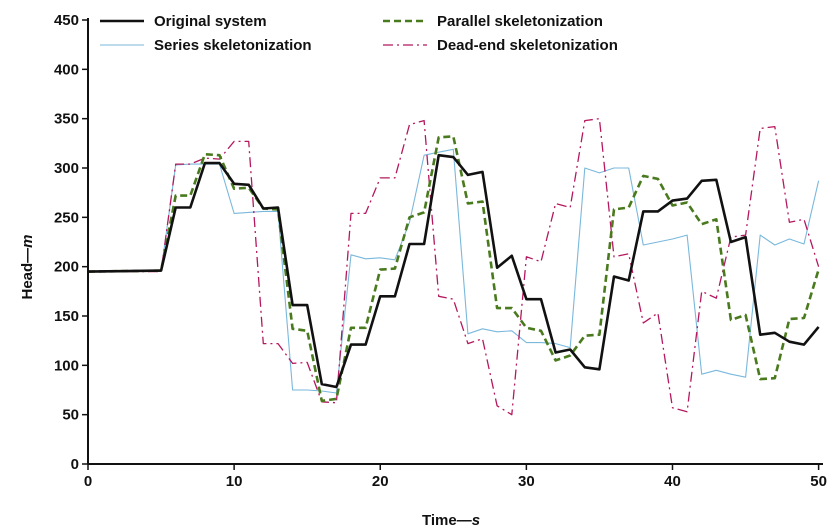 The height and width of the screenshot is (531, 835). Describe the element at coordinates (27, 266) in the screenshot. I see `y-axis-label: Head—m` at that location.